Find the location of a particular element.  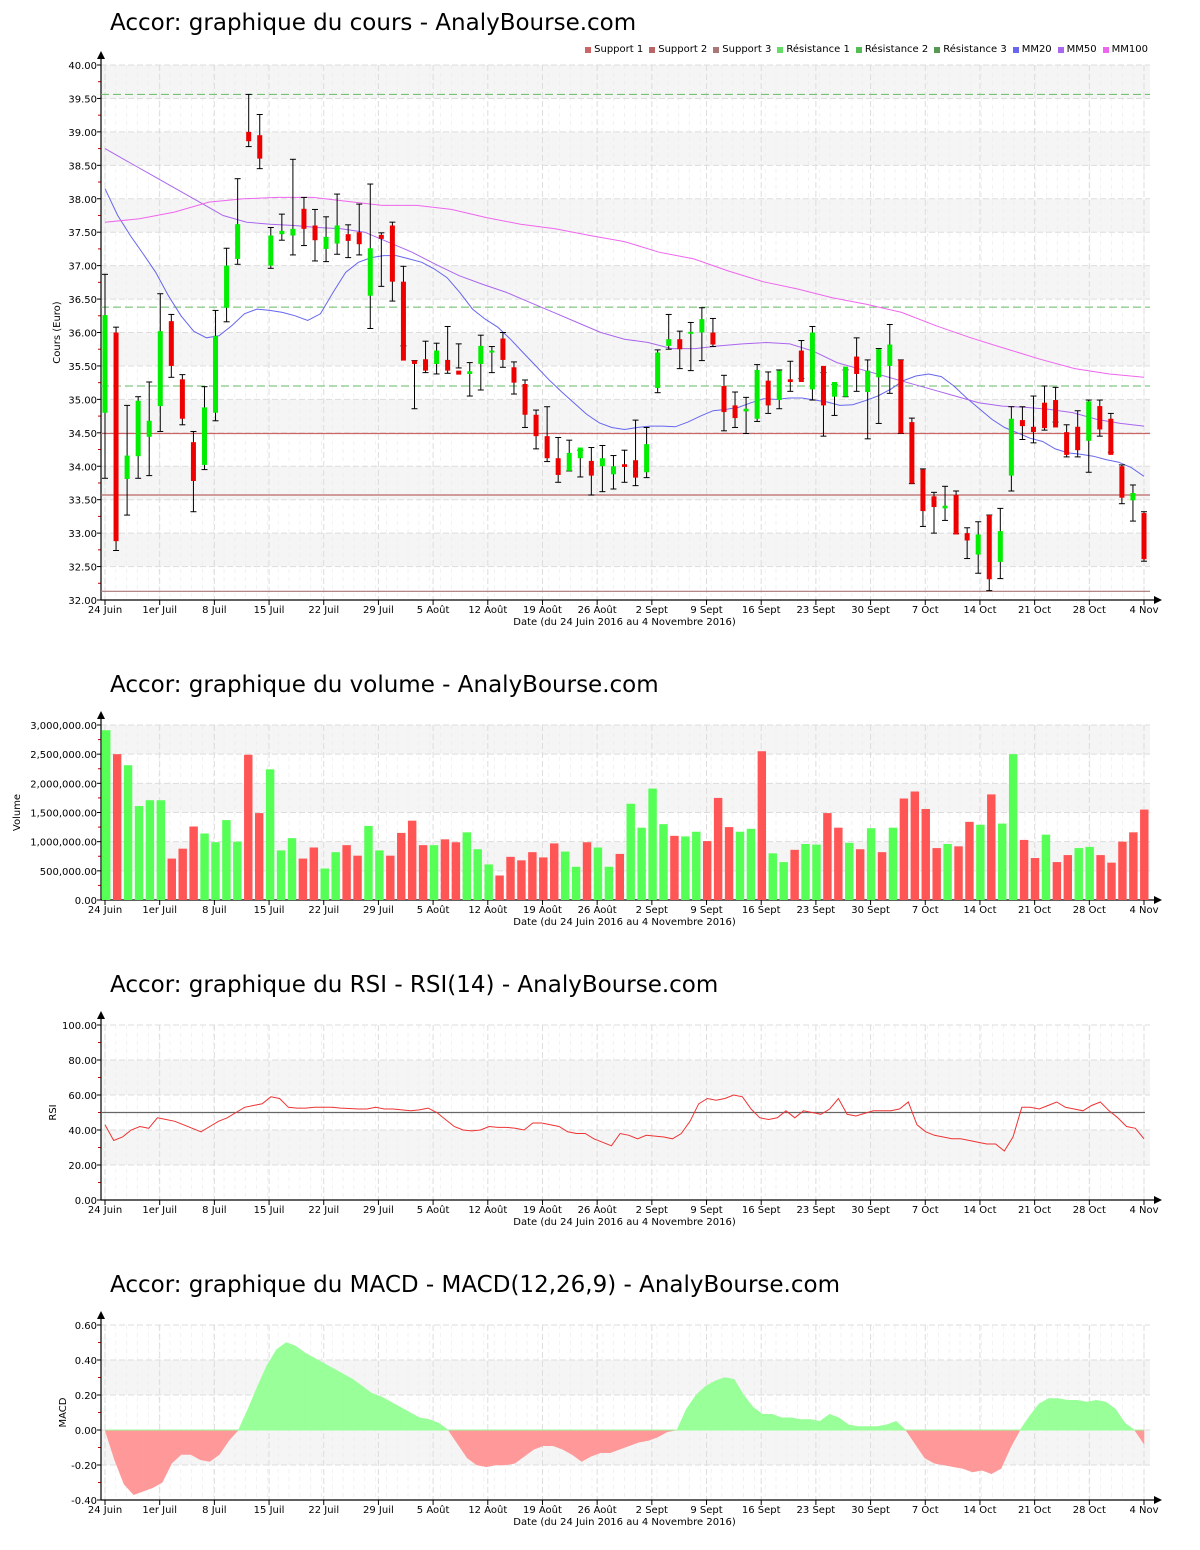

y-tick-label: 0.60 is located at coordinates (86, 1326).